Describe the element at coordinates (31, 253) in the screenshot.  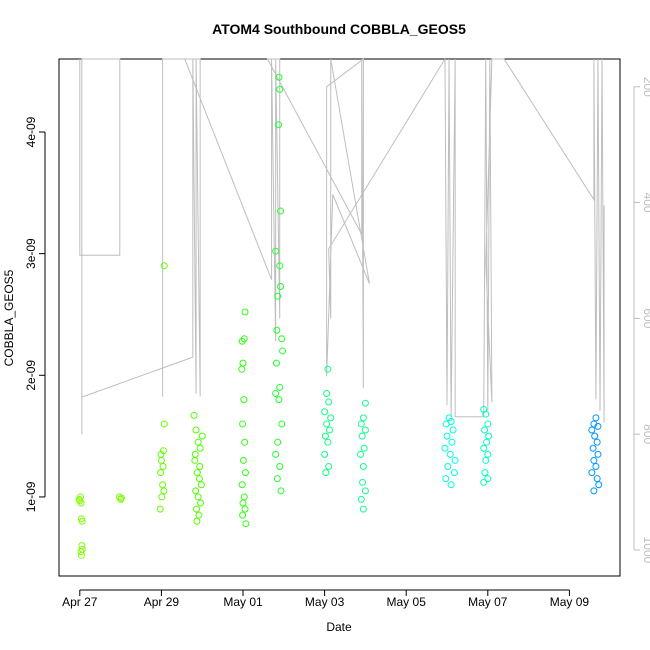
I see `y-tick-label: 3e-09` at that location.